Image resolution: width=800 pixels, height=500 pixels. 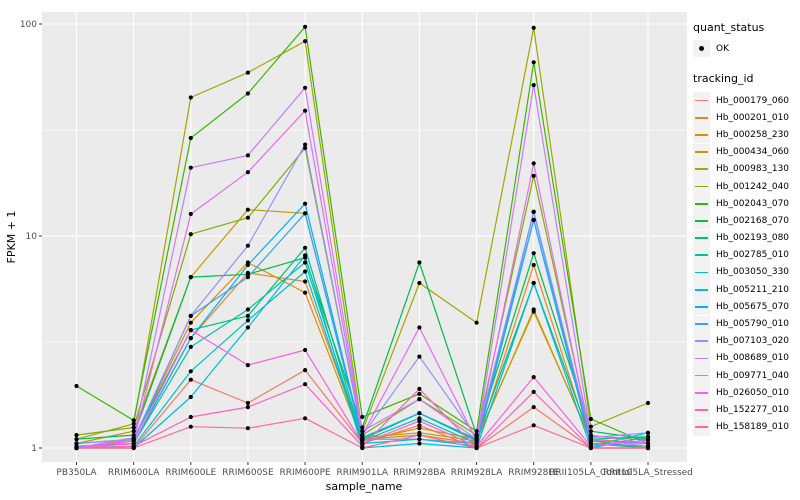 I want to click on legend-label: Hb_002043_070, so click(x=753, y=203).